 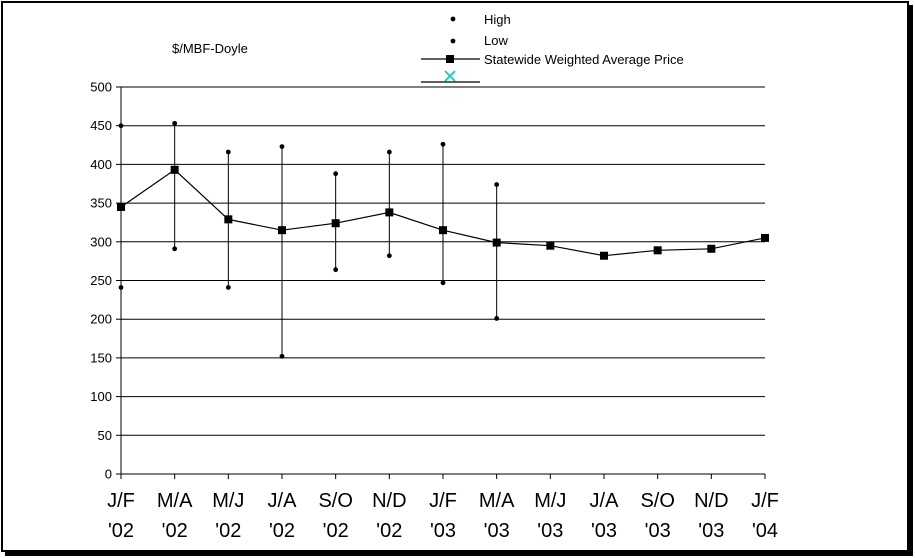 What do you see at coordinates (101, 125) in the screenshot?
I see `y-tick-label: 450` at bounding box center [101, 125].